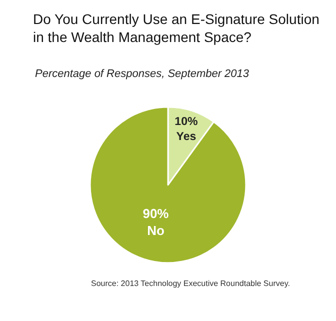 The height and width of the screenshot is (321, 336). I want to click on slice-label: Yes, so click(186, 136).